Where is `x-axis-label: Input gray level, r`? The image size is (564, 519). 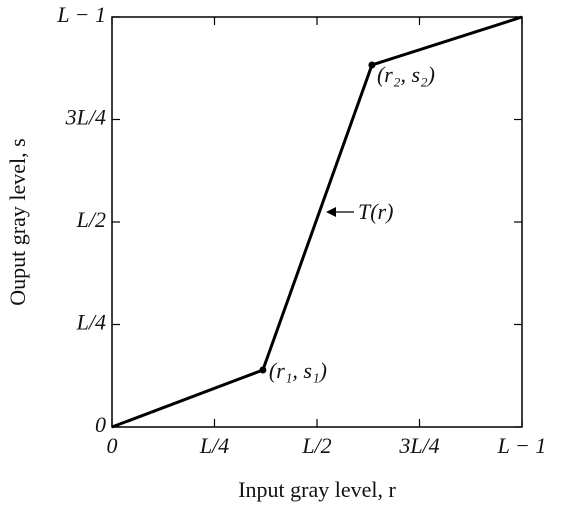
x-axis-label: Input gray level, r is located at coordinates (317, 489).